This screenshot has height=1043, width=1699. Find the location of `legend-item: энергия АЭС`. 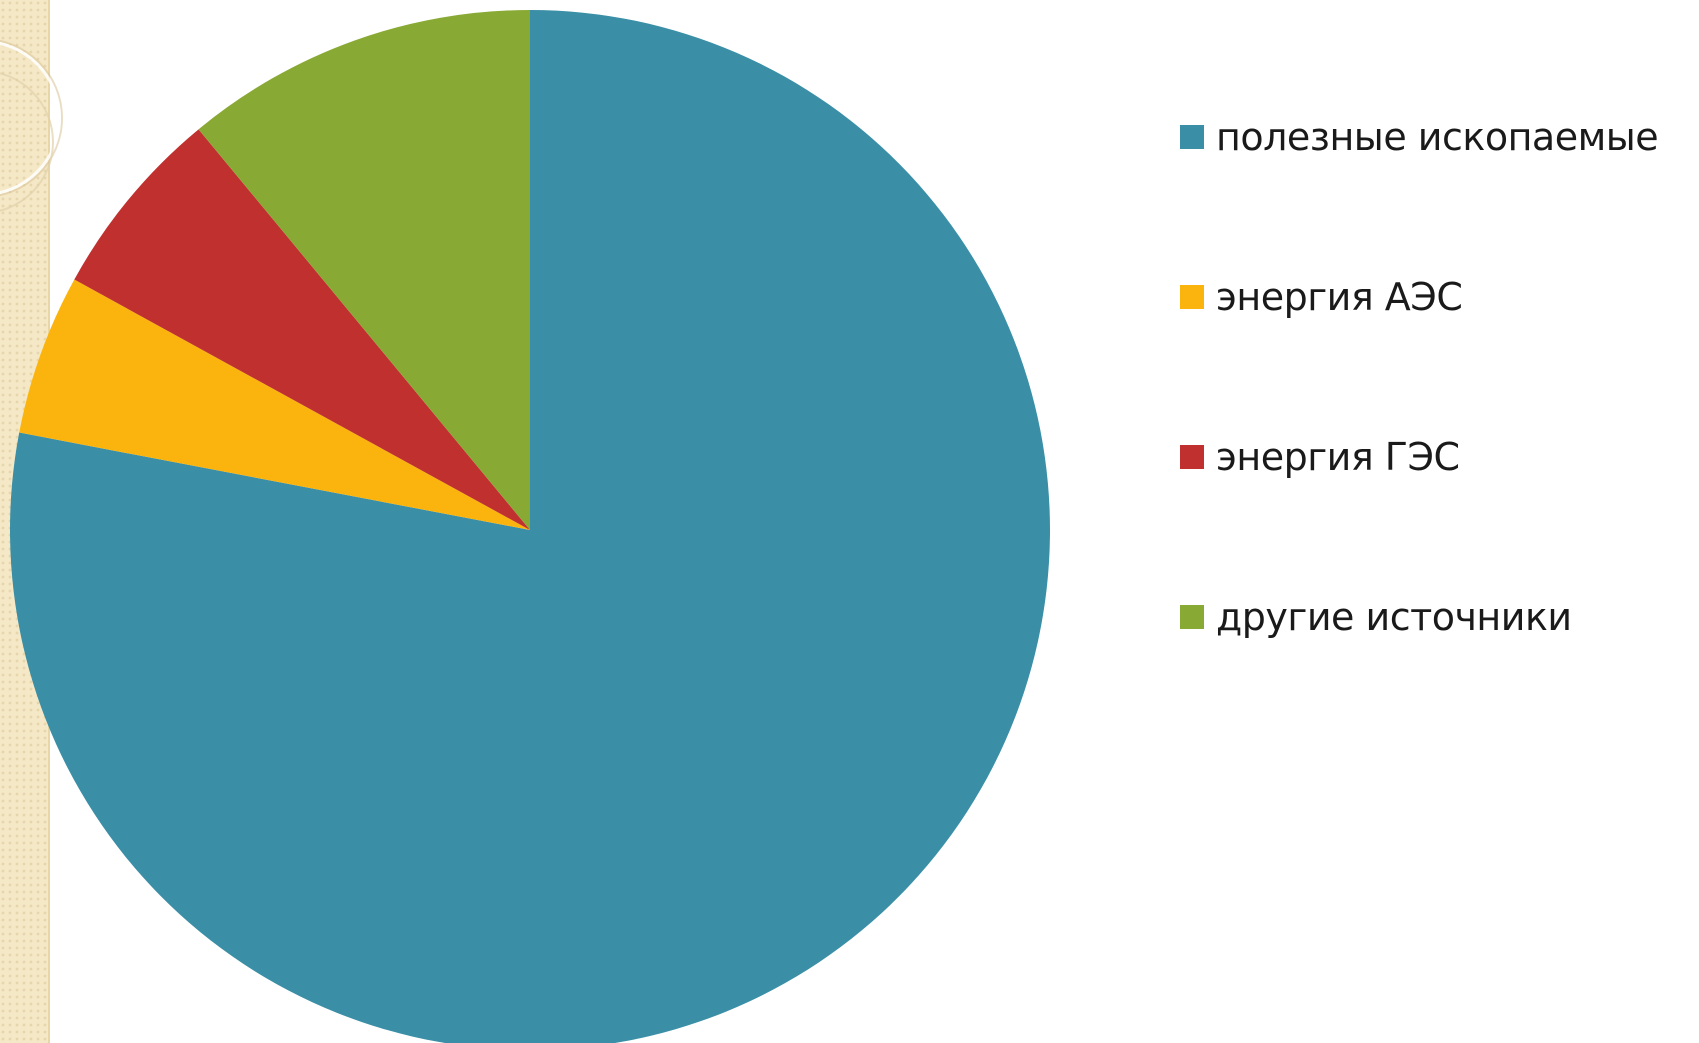

legend-item: энергия АЭС is located at coordinates (1419, 297).